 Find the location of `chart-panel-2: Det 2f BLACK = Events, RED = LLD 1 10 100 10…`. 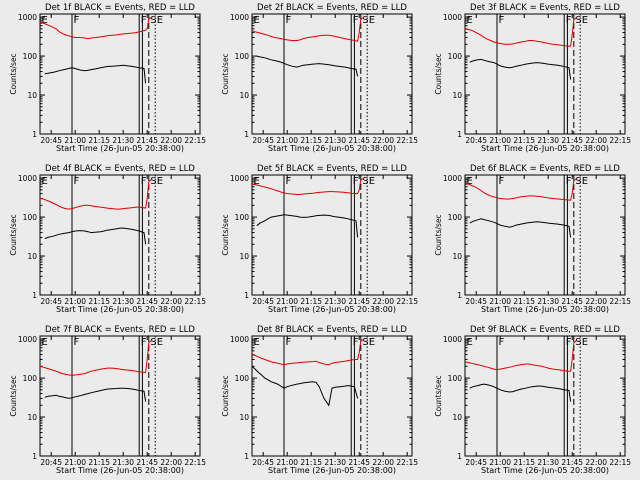

chart-panel-2: Det 2f BLACK = Events, RED = LLD 1 10 100 10… is located at coordinates (319, 78).